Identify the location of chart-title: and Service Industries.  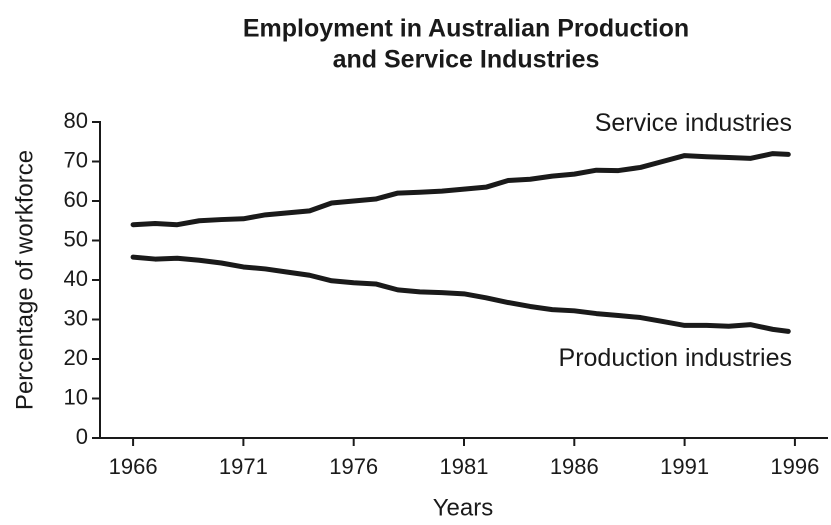
(466, 60).